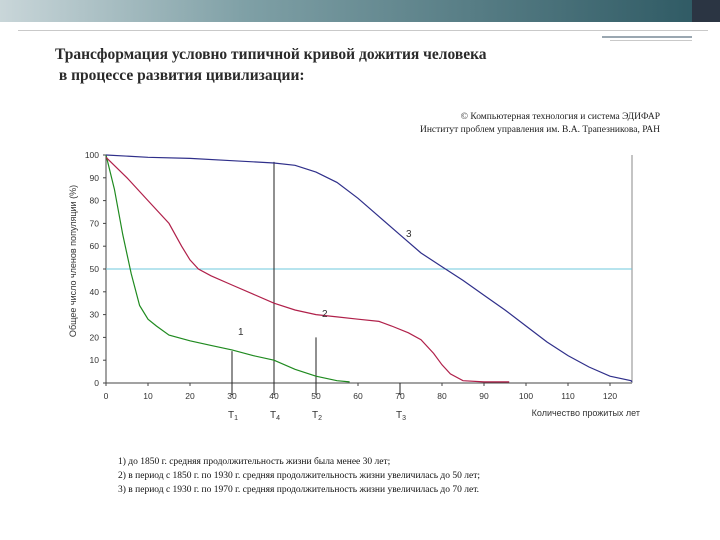 The height and width of the screenshot is (540, 720). I want to click on x-tick-label: 50, so click(316, 396).